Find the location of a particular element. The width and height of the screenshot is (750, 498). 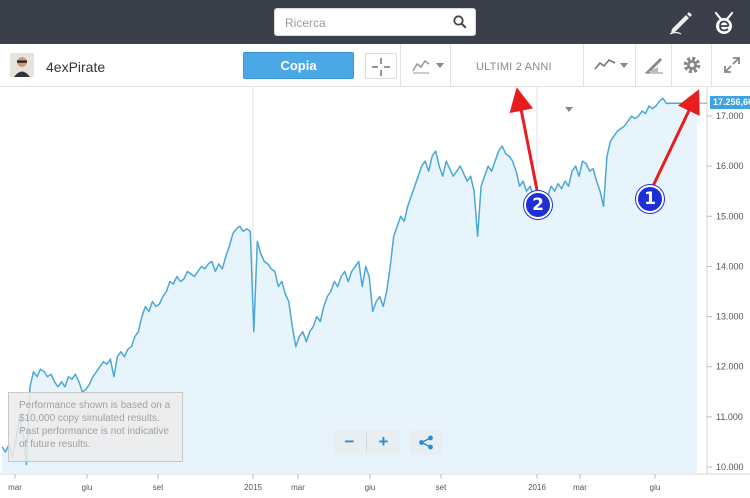

x-tick-label: 2015 is located at coordinates (253, 487).